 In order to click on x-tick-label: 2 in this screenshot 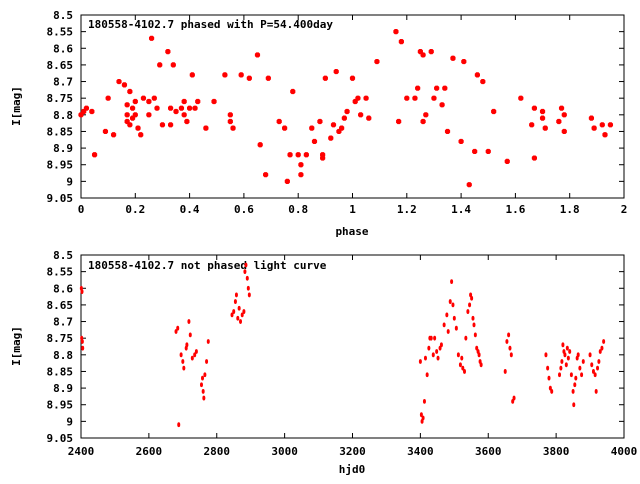, I will do `click(624, 209)`.